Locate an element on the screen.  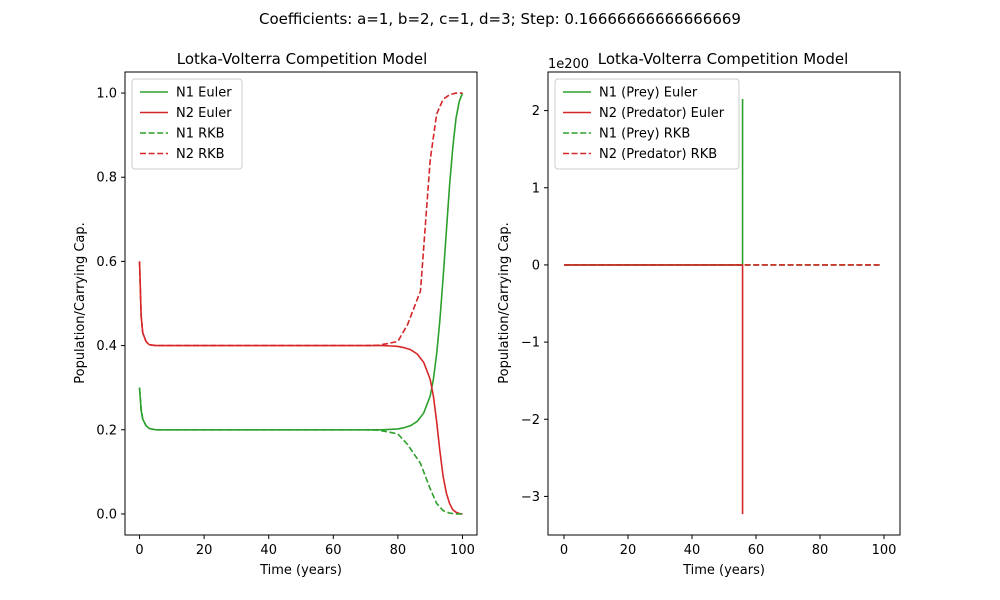
right-chart-legend-label-3: N2 (Predator) RKB is located at coordinates (658, 154).